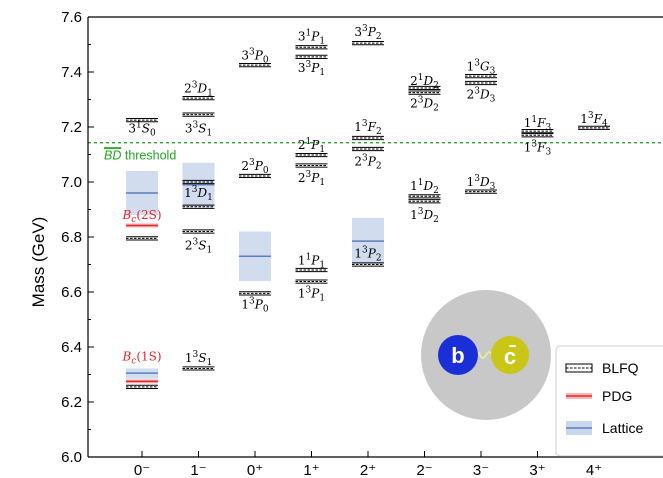 The width and height of the screenshot is (663, 478). Describe the element at coordinates (617, 396) in the screenshot. I see `legend-label: PDG` at that location.